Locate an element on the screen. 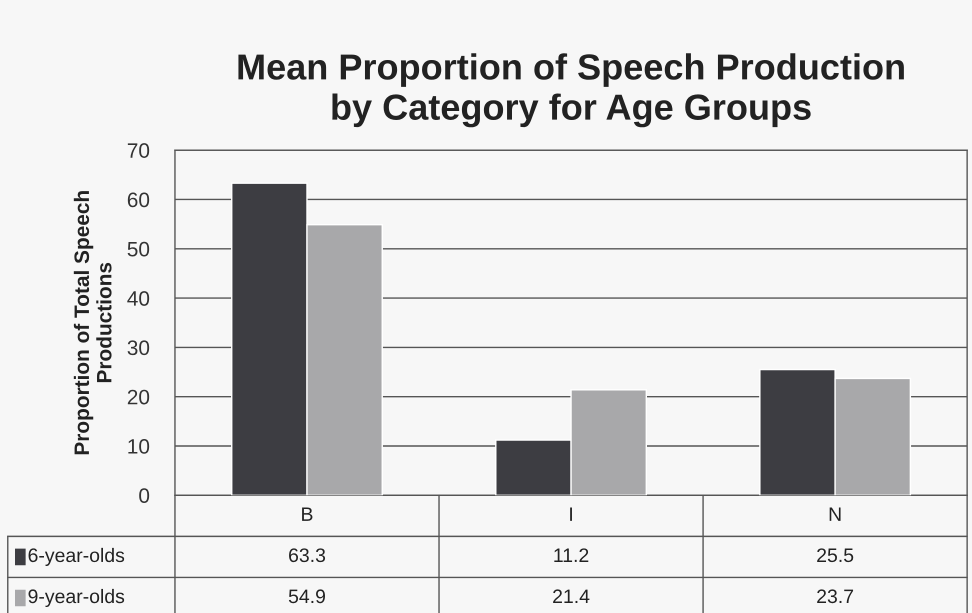 Image resolution: width=972 pixels, height=613 pixels. y-tick-label: 0 is located at coordinates (144, 496).